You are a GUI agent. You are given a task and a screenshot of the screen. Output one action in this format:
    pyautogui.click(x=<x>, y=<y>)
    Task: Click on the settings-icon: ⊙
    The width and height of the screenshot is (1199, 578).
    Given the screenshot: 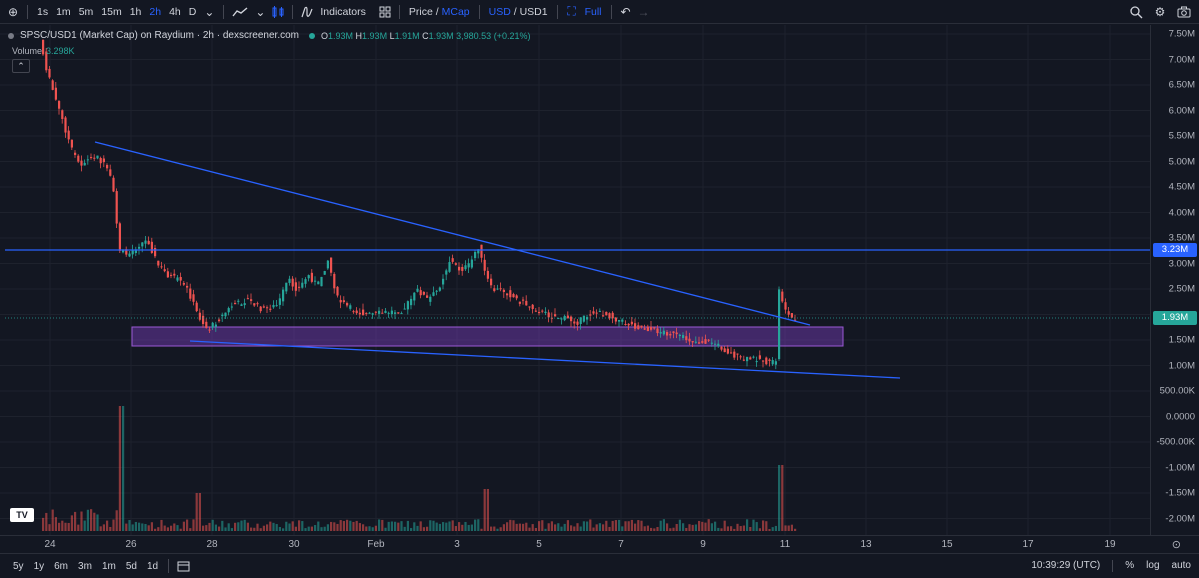 What is the action you would take?
    pyautogui.click(x=1176, y=545)
    